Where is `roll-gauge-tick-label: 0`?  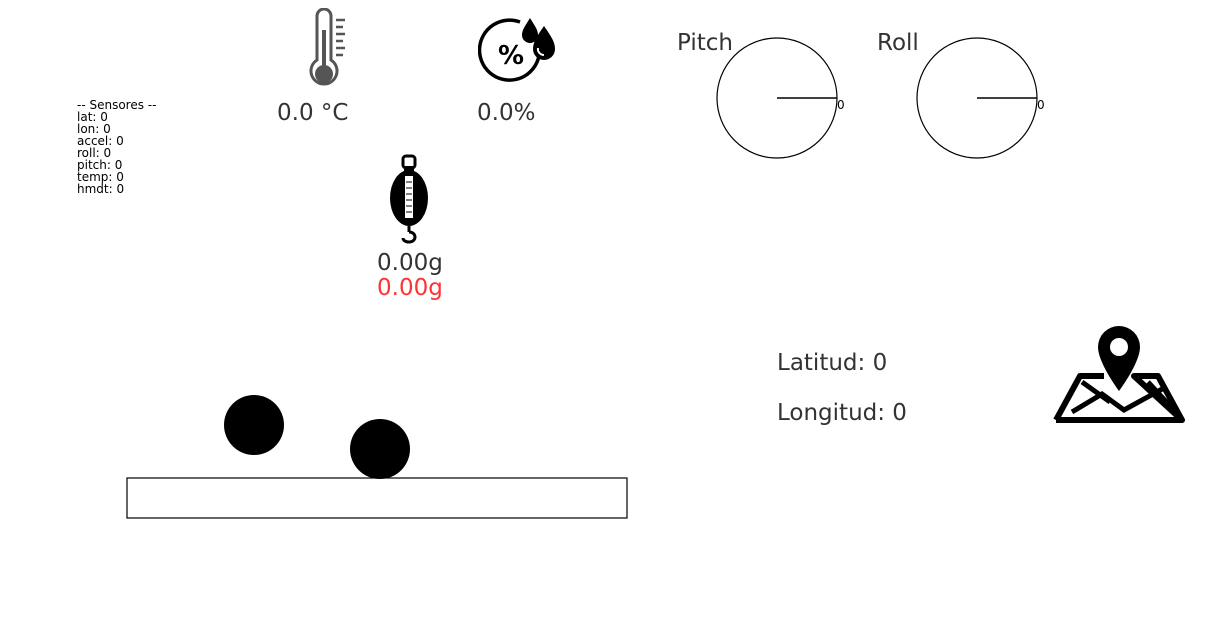
roll-gauge-tick-label: 0 is located at coordinates (1041, 105).